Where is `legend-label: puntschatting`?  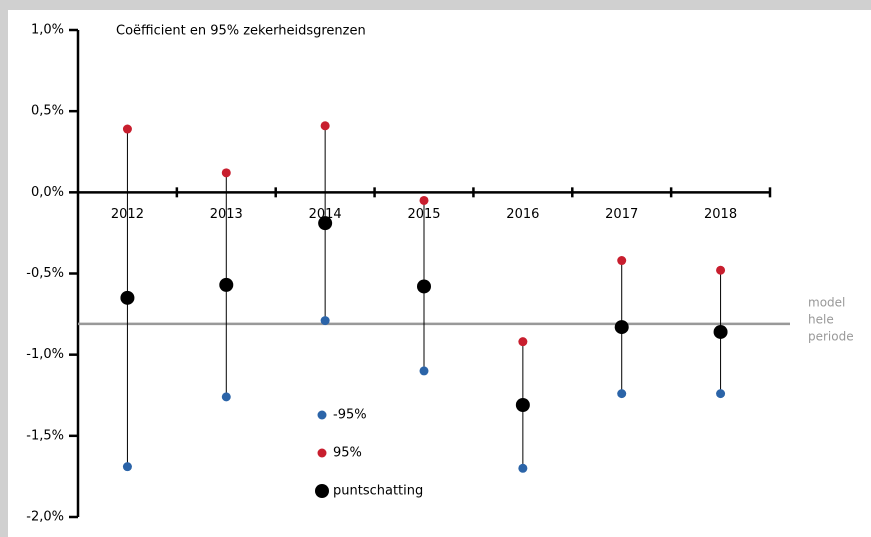 legend-label: puntschatting is located at coordinates (378, 491).